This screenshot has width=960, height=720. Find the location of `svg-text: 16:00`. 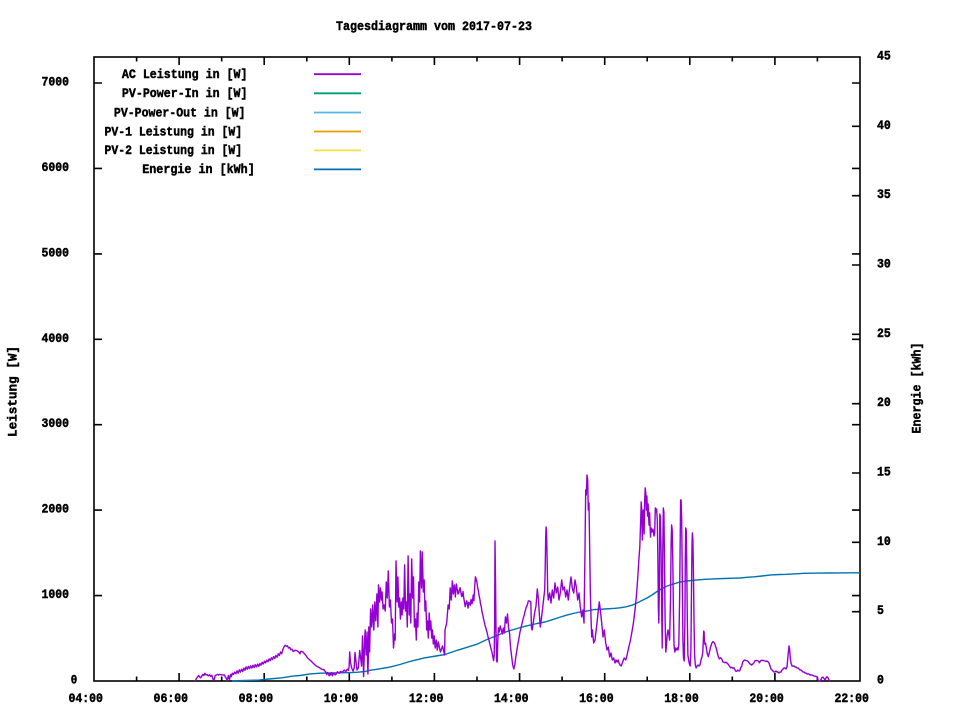

svg-text: 16:00 is located at coordinates (596, 698).